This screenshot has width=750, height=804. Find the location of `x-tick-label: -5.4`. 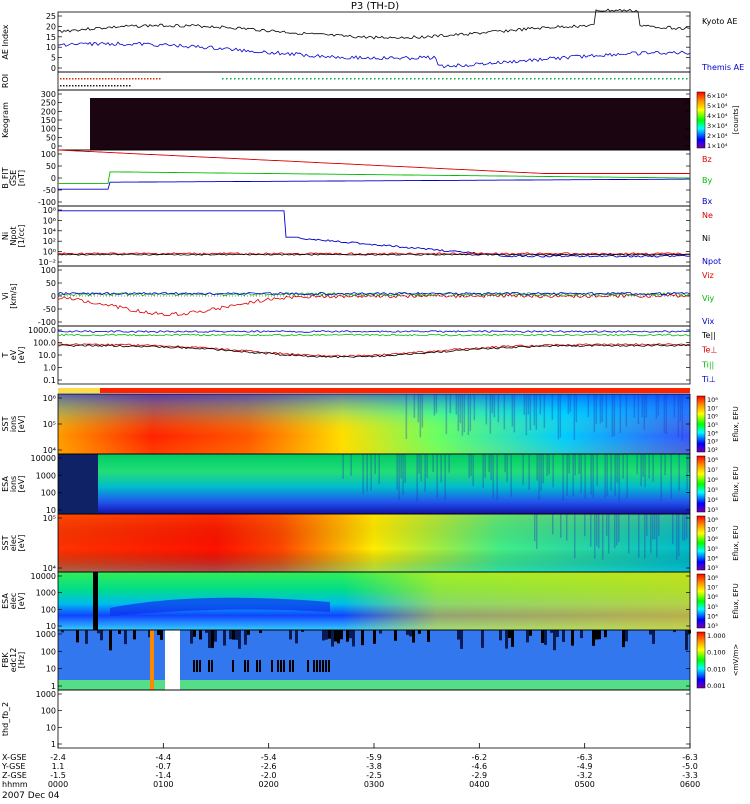

x-tick-label: -5.4 is located at coordinates (269, 757).